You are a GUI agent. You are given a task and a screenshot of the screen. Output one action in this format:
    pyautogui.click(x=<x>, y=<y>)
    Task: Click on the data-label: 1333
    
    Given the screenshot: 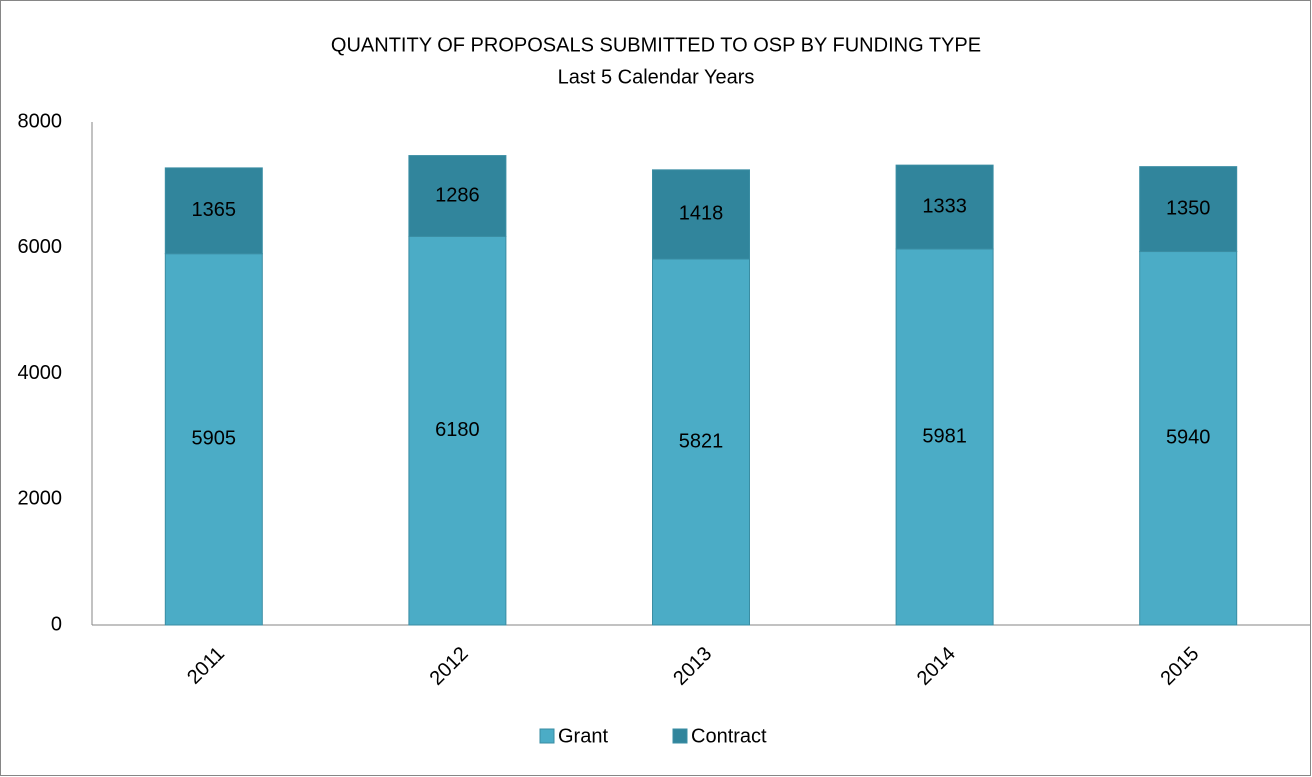 What is the action you would take?
    pyautogui.click(x=944, y=206)
    